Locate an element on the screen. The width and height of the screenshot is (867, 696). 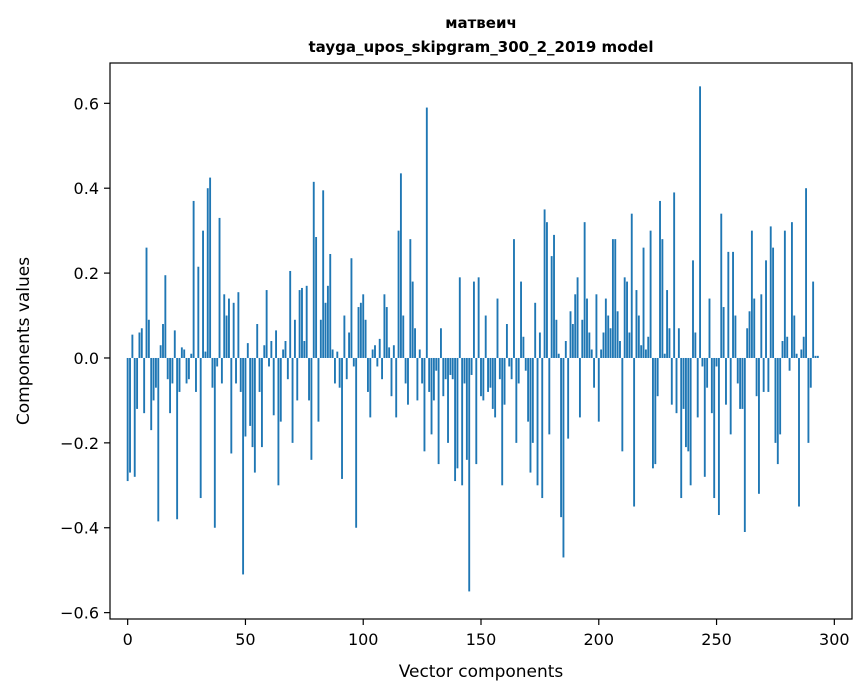
y-axis-label: Components values is located at coordinates (24, 341).